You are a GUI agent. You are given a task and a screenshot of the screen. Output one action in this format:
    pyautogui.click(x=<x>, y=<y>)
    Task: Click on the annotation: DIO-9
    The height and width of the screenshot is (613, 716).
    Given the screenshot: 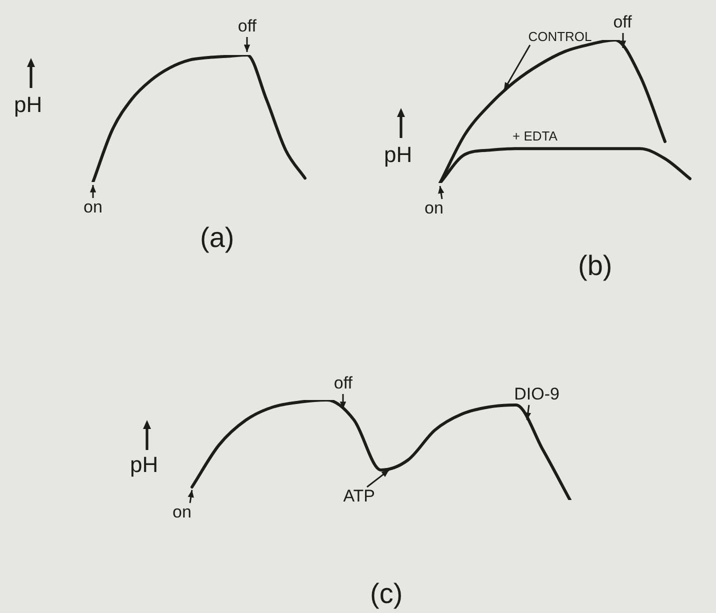 What is the action you would take?
    pyautogui.click(x=537, y=394)
    